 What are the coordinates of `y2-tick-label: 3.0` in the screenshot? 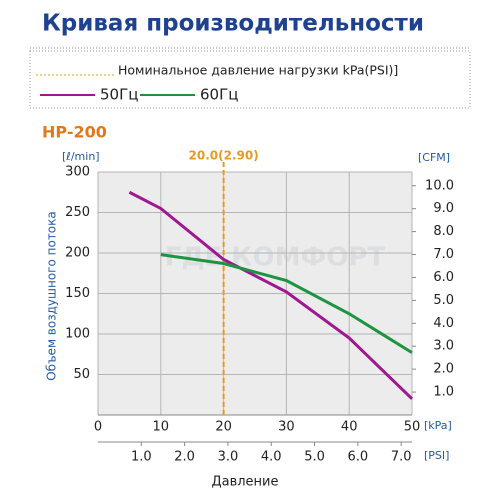 It's located at (443, 346).